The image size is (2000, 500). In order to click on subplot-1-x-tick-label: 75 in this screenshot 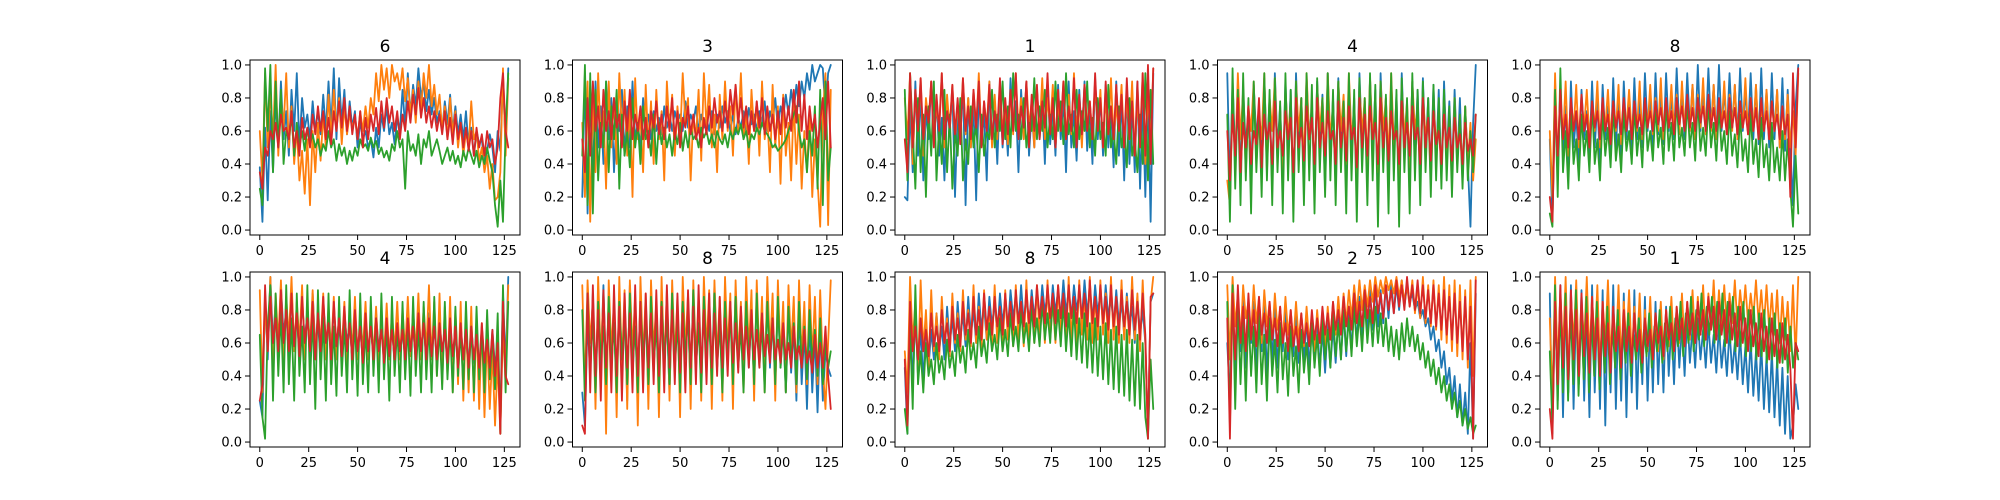, I will do `click(406, 251)`.